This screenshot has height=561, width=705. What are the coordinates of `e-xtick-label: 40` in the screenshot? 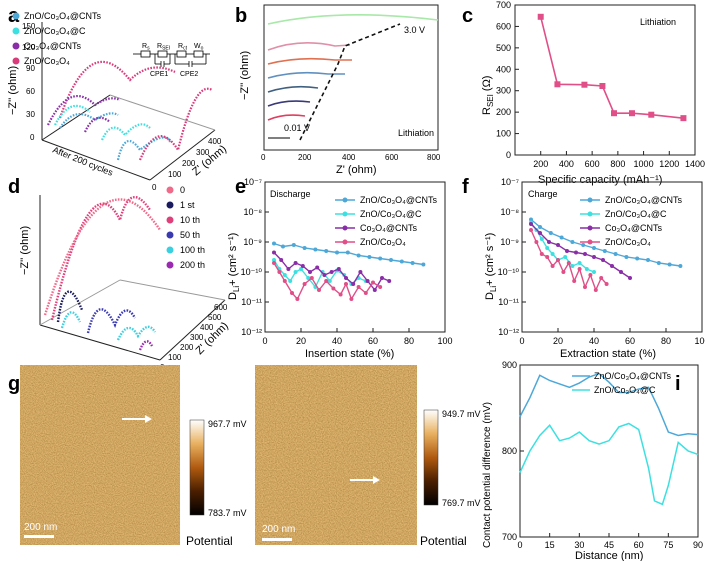 It's located at (337, 341).